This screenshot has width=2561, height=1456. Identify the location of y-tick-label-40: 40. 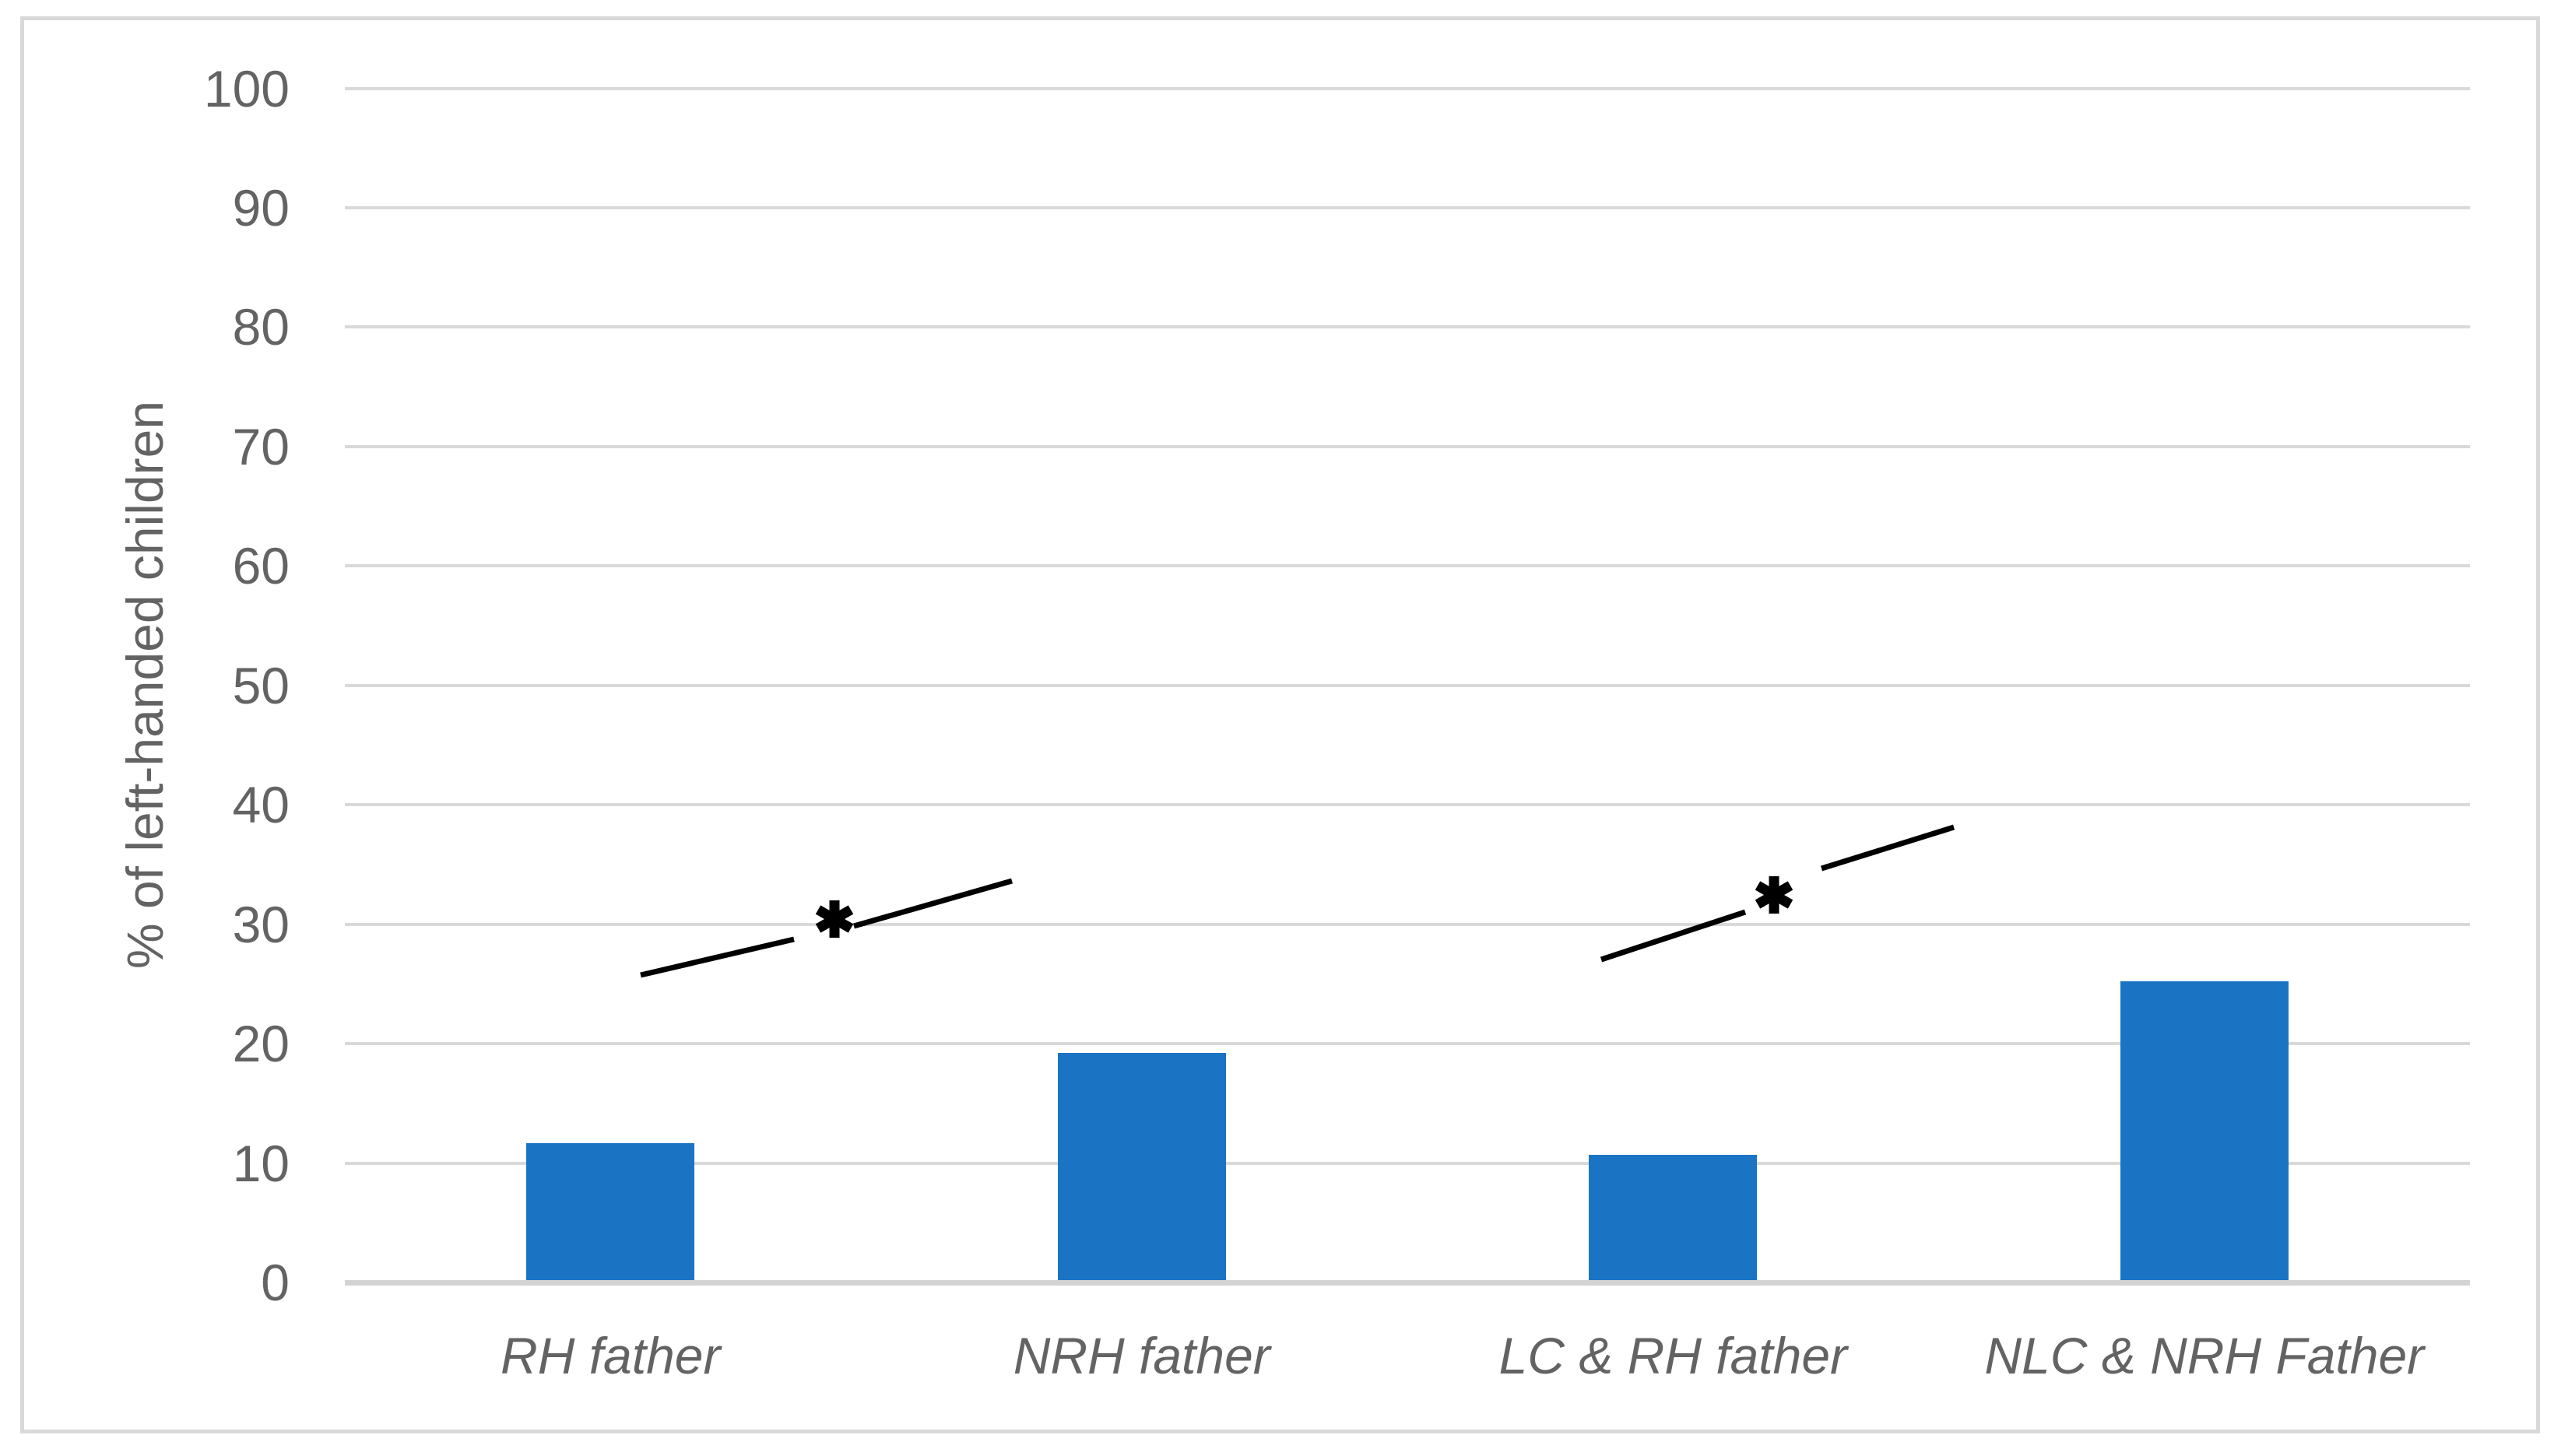
(261, 805).